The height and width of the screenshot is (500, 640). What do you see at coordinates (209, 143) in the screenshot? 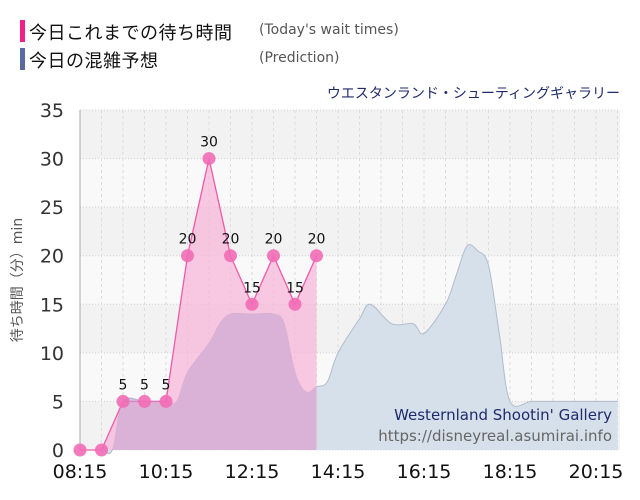
I see `data-label: 30` at bounding box center [209, 143].